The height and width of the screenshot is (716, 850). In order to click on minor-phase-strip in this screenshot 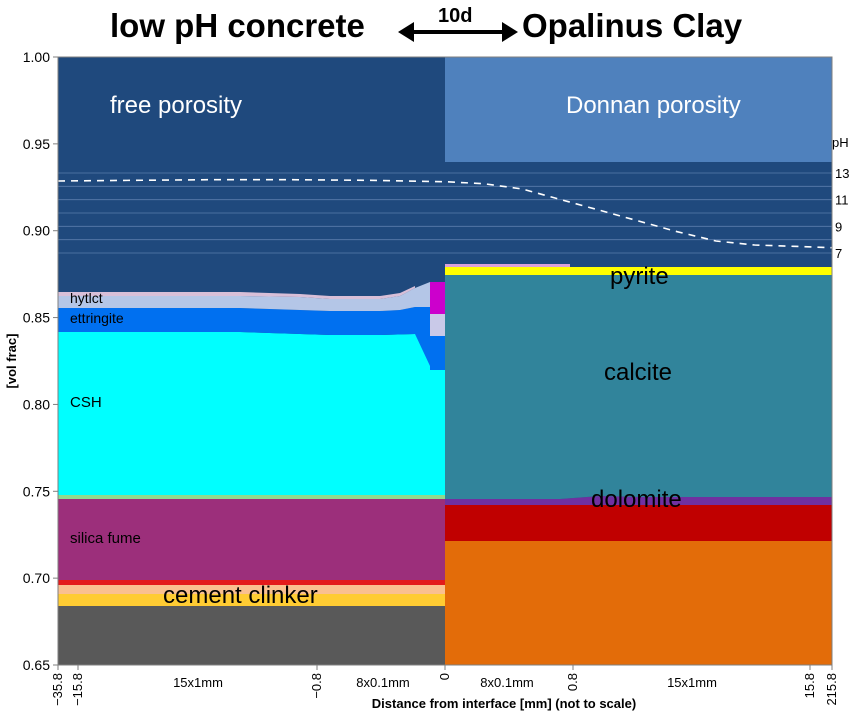, I will do `click(236, 292)`.